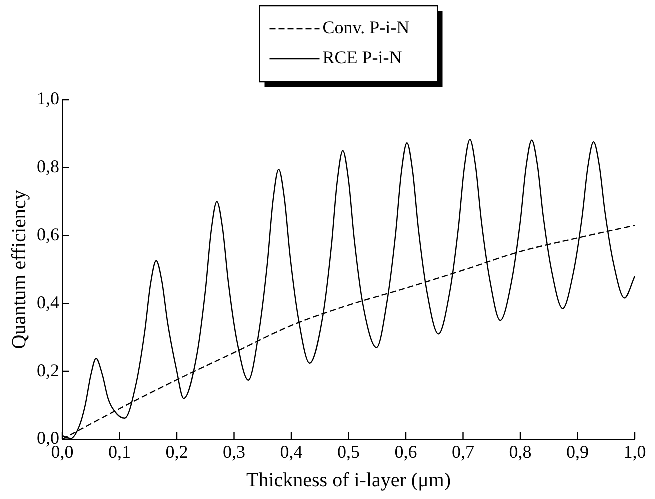 The image size is (655, 499). What do you see at coordinates (48, 370) in the screenshot?
I see `y-tick-label: 0,2` at bounding box center [48, 370].